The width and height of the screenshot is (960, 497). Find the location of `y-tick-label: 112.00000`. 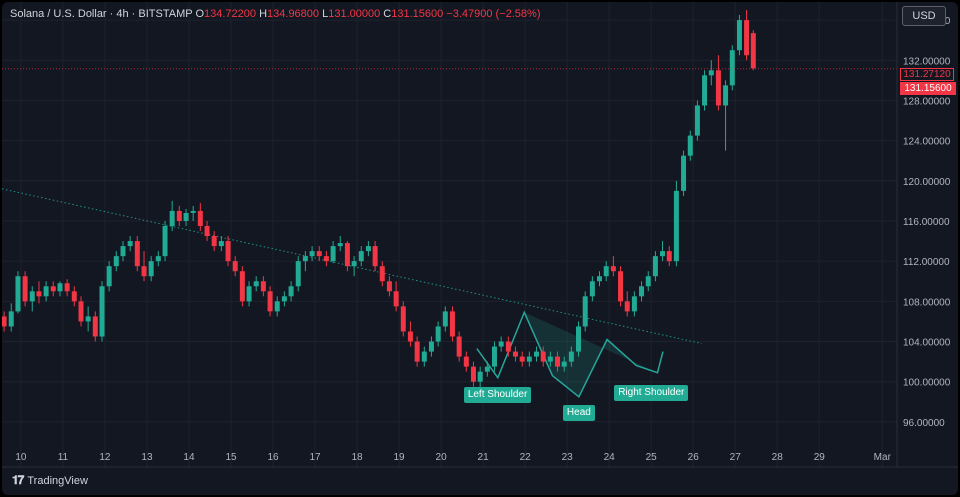

y-tick-label: 112.00000 is located at coordinates (926, 262).